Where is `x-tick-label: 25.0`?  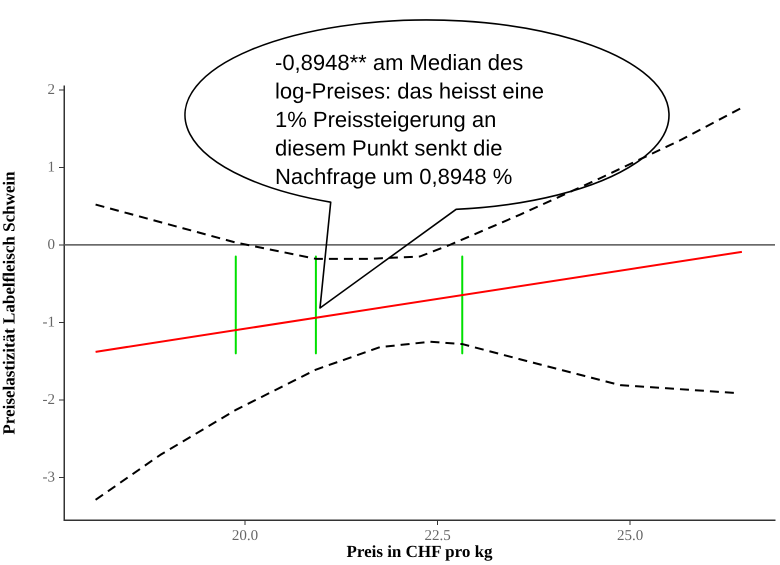
x-tick-label: 25.0 is located at coordinates (630, 536).